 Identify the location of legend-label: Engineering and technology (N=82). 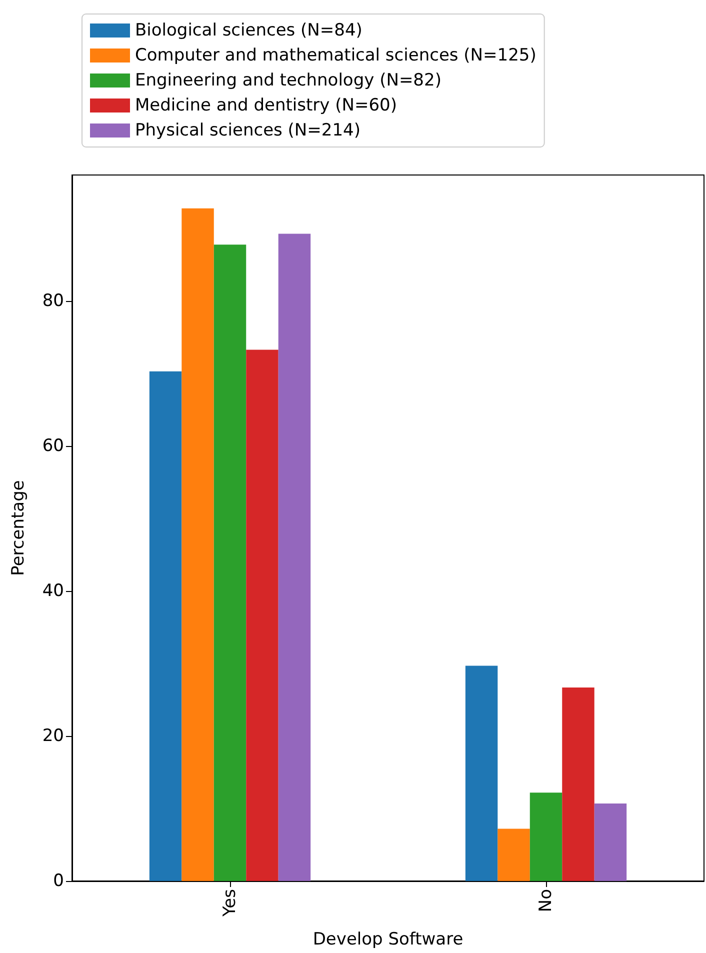
(288, 80).